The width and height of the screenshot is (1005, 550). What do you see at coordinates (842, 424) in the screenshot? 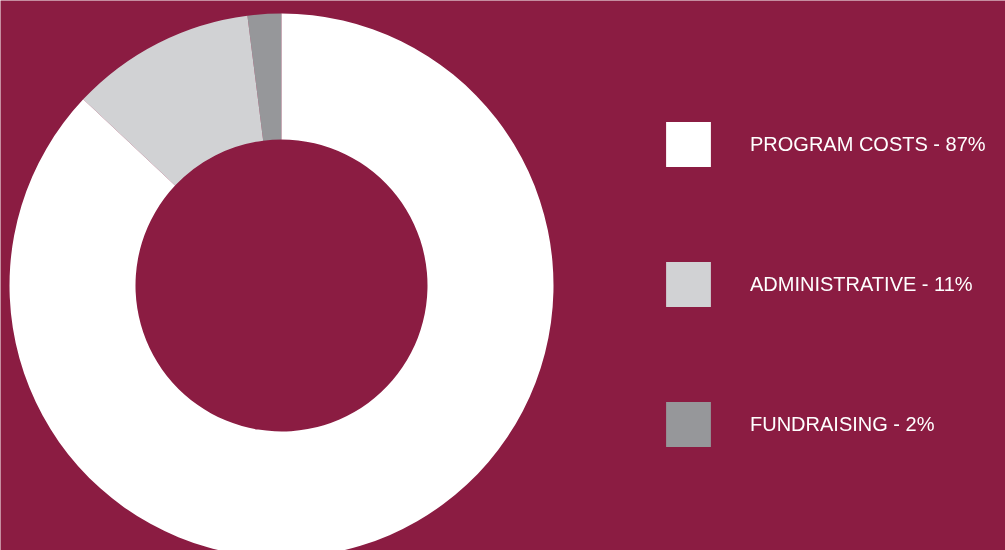
I see `legend-label: FUNDRAISING - 2%` at bounding box center [842, 424].